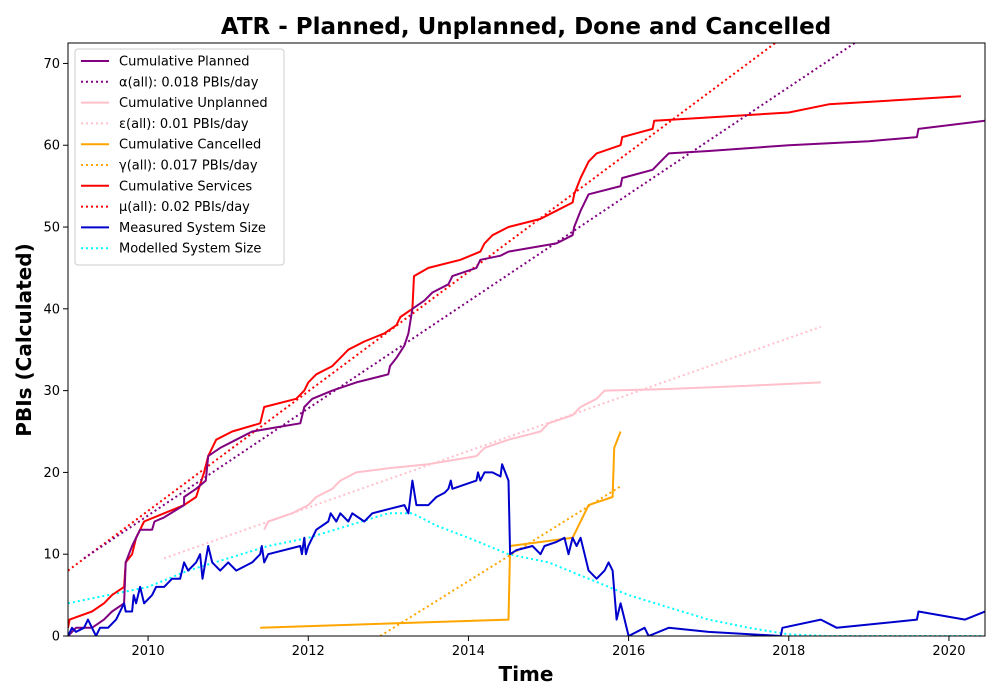 This screenshot has height=700, width=1000. I want to click on legend-label-modelled-system-size: Modelled System Size, so click(190, 249).